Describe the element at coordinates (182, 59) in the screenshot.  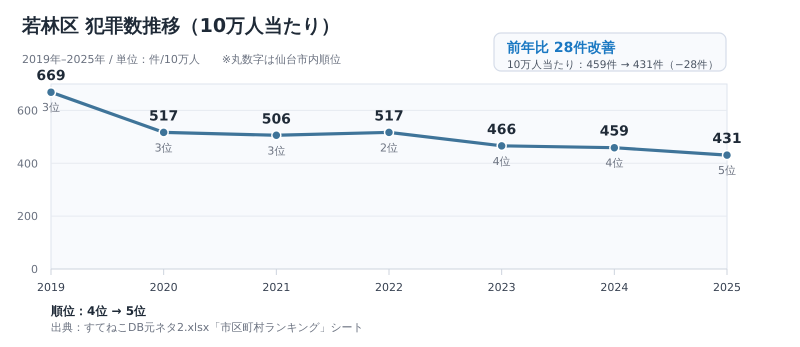
I see `chart-subtitle: 2019年–2025年 / 単位：件/10万人 ※丸数字は仙台市内順位` at that location.